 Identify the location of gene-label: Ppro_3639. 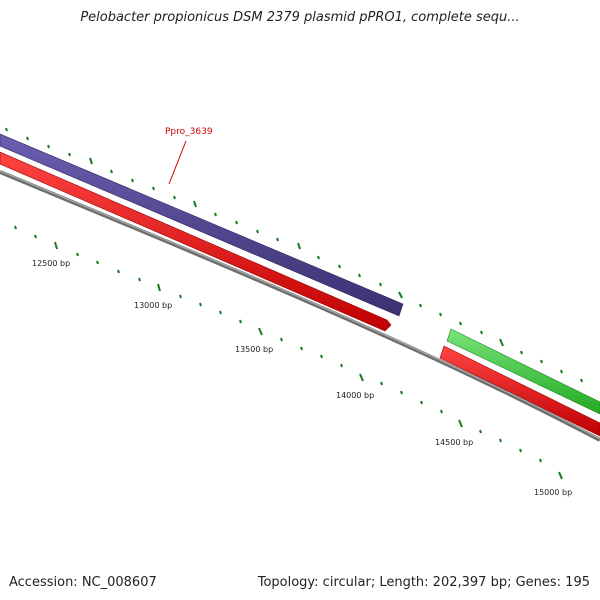
(189, 132).